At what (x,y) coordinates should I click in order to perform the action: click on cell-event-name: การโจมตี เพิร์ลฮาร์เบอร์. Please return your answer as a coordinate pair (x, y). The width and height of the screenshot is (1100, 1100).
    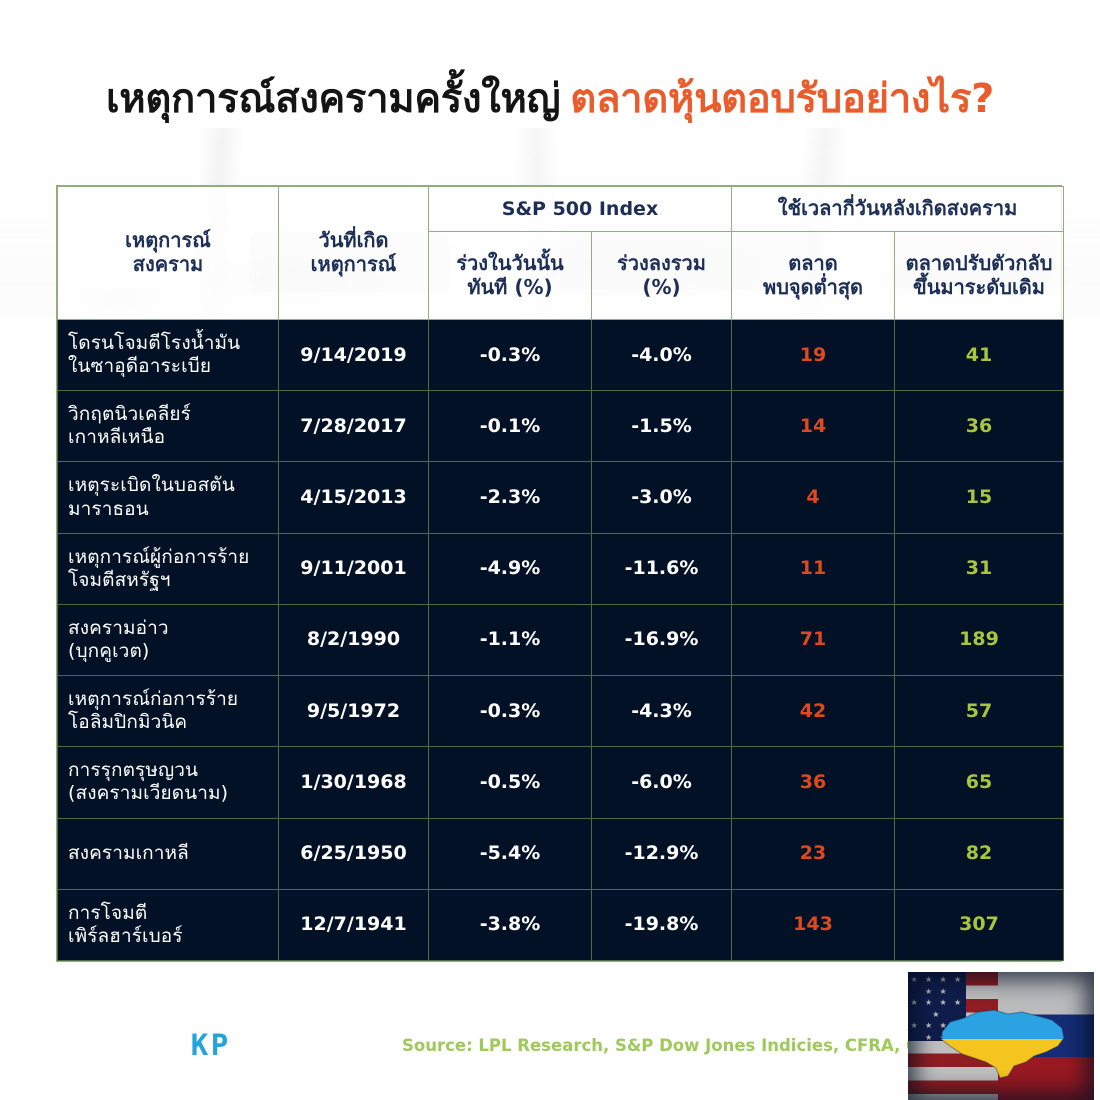
    Looking at the image, I should click on (168, 925).